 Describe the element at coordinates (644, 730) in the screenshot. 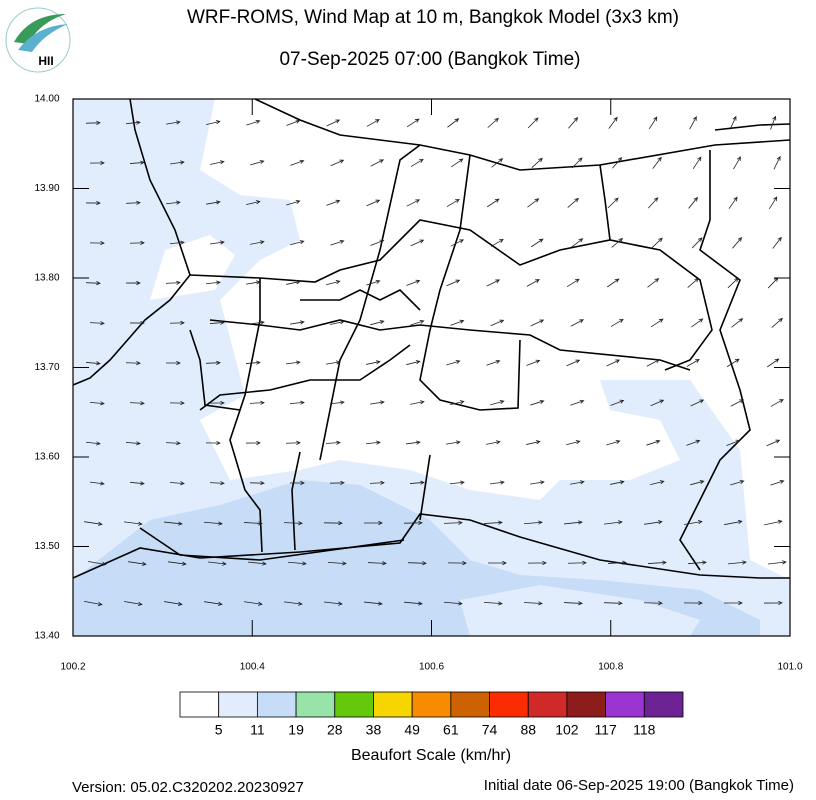

I see `colorbar-level: 118` at that location.